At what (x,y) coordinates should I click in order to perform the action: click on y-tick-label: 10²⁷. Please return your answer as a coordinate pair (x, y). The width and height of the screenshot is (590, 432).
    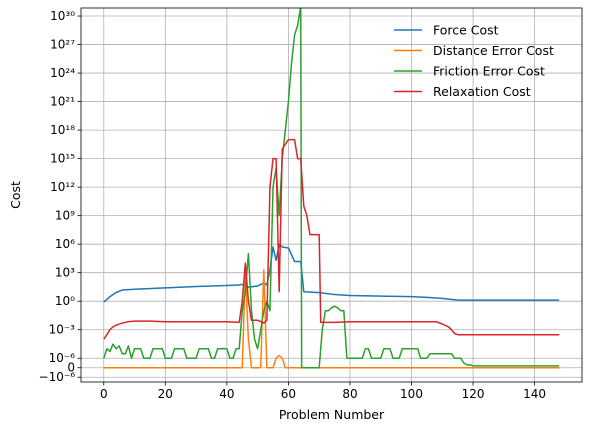
    Looking at the image, I should click on (62, 45).